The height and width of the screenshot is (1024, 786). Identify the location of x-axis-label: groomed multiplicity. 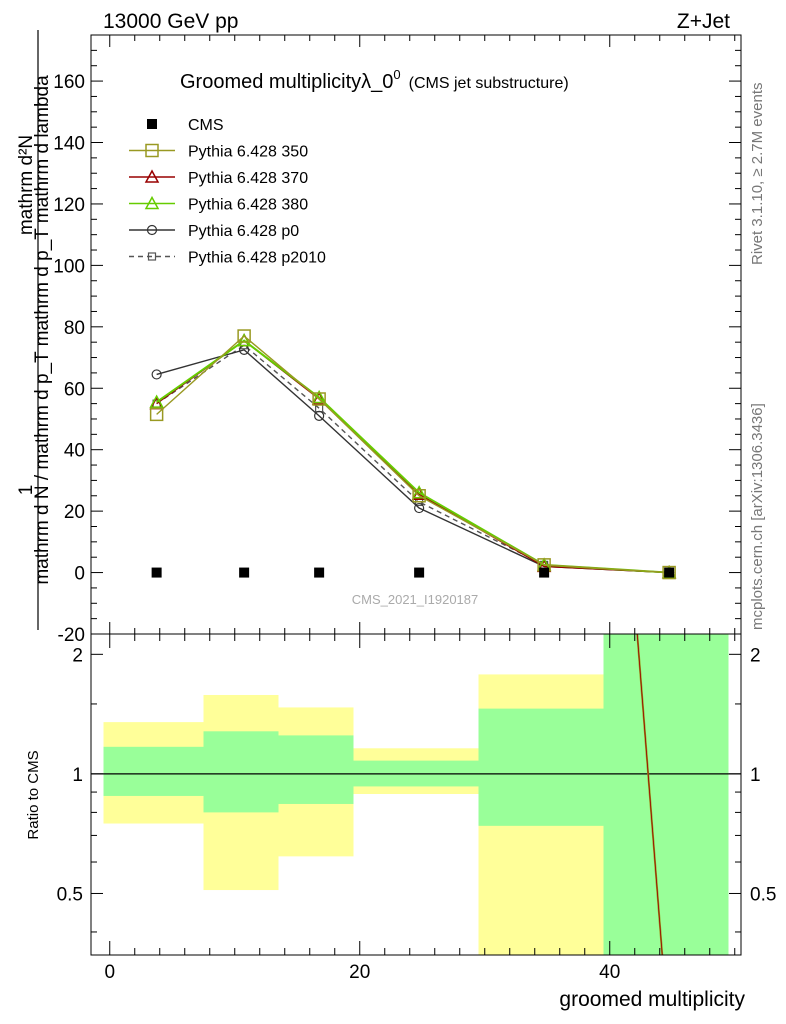
(652, 999).